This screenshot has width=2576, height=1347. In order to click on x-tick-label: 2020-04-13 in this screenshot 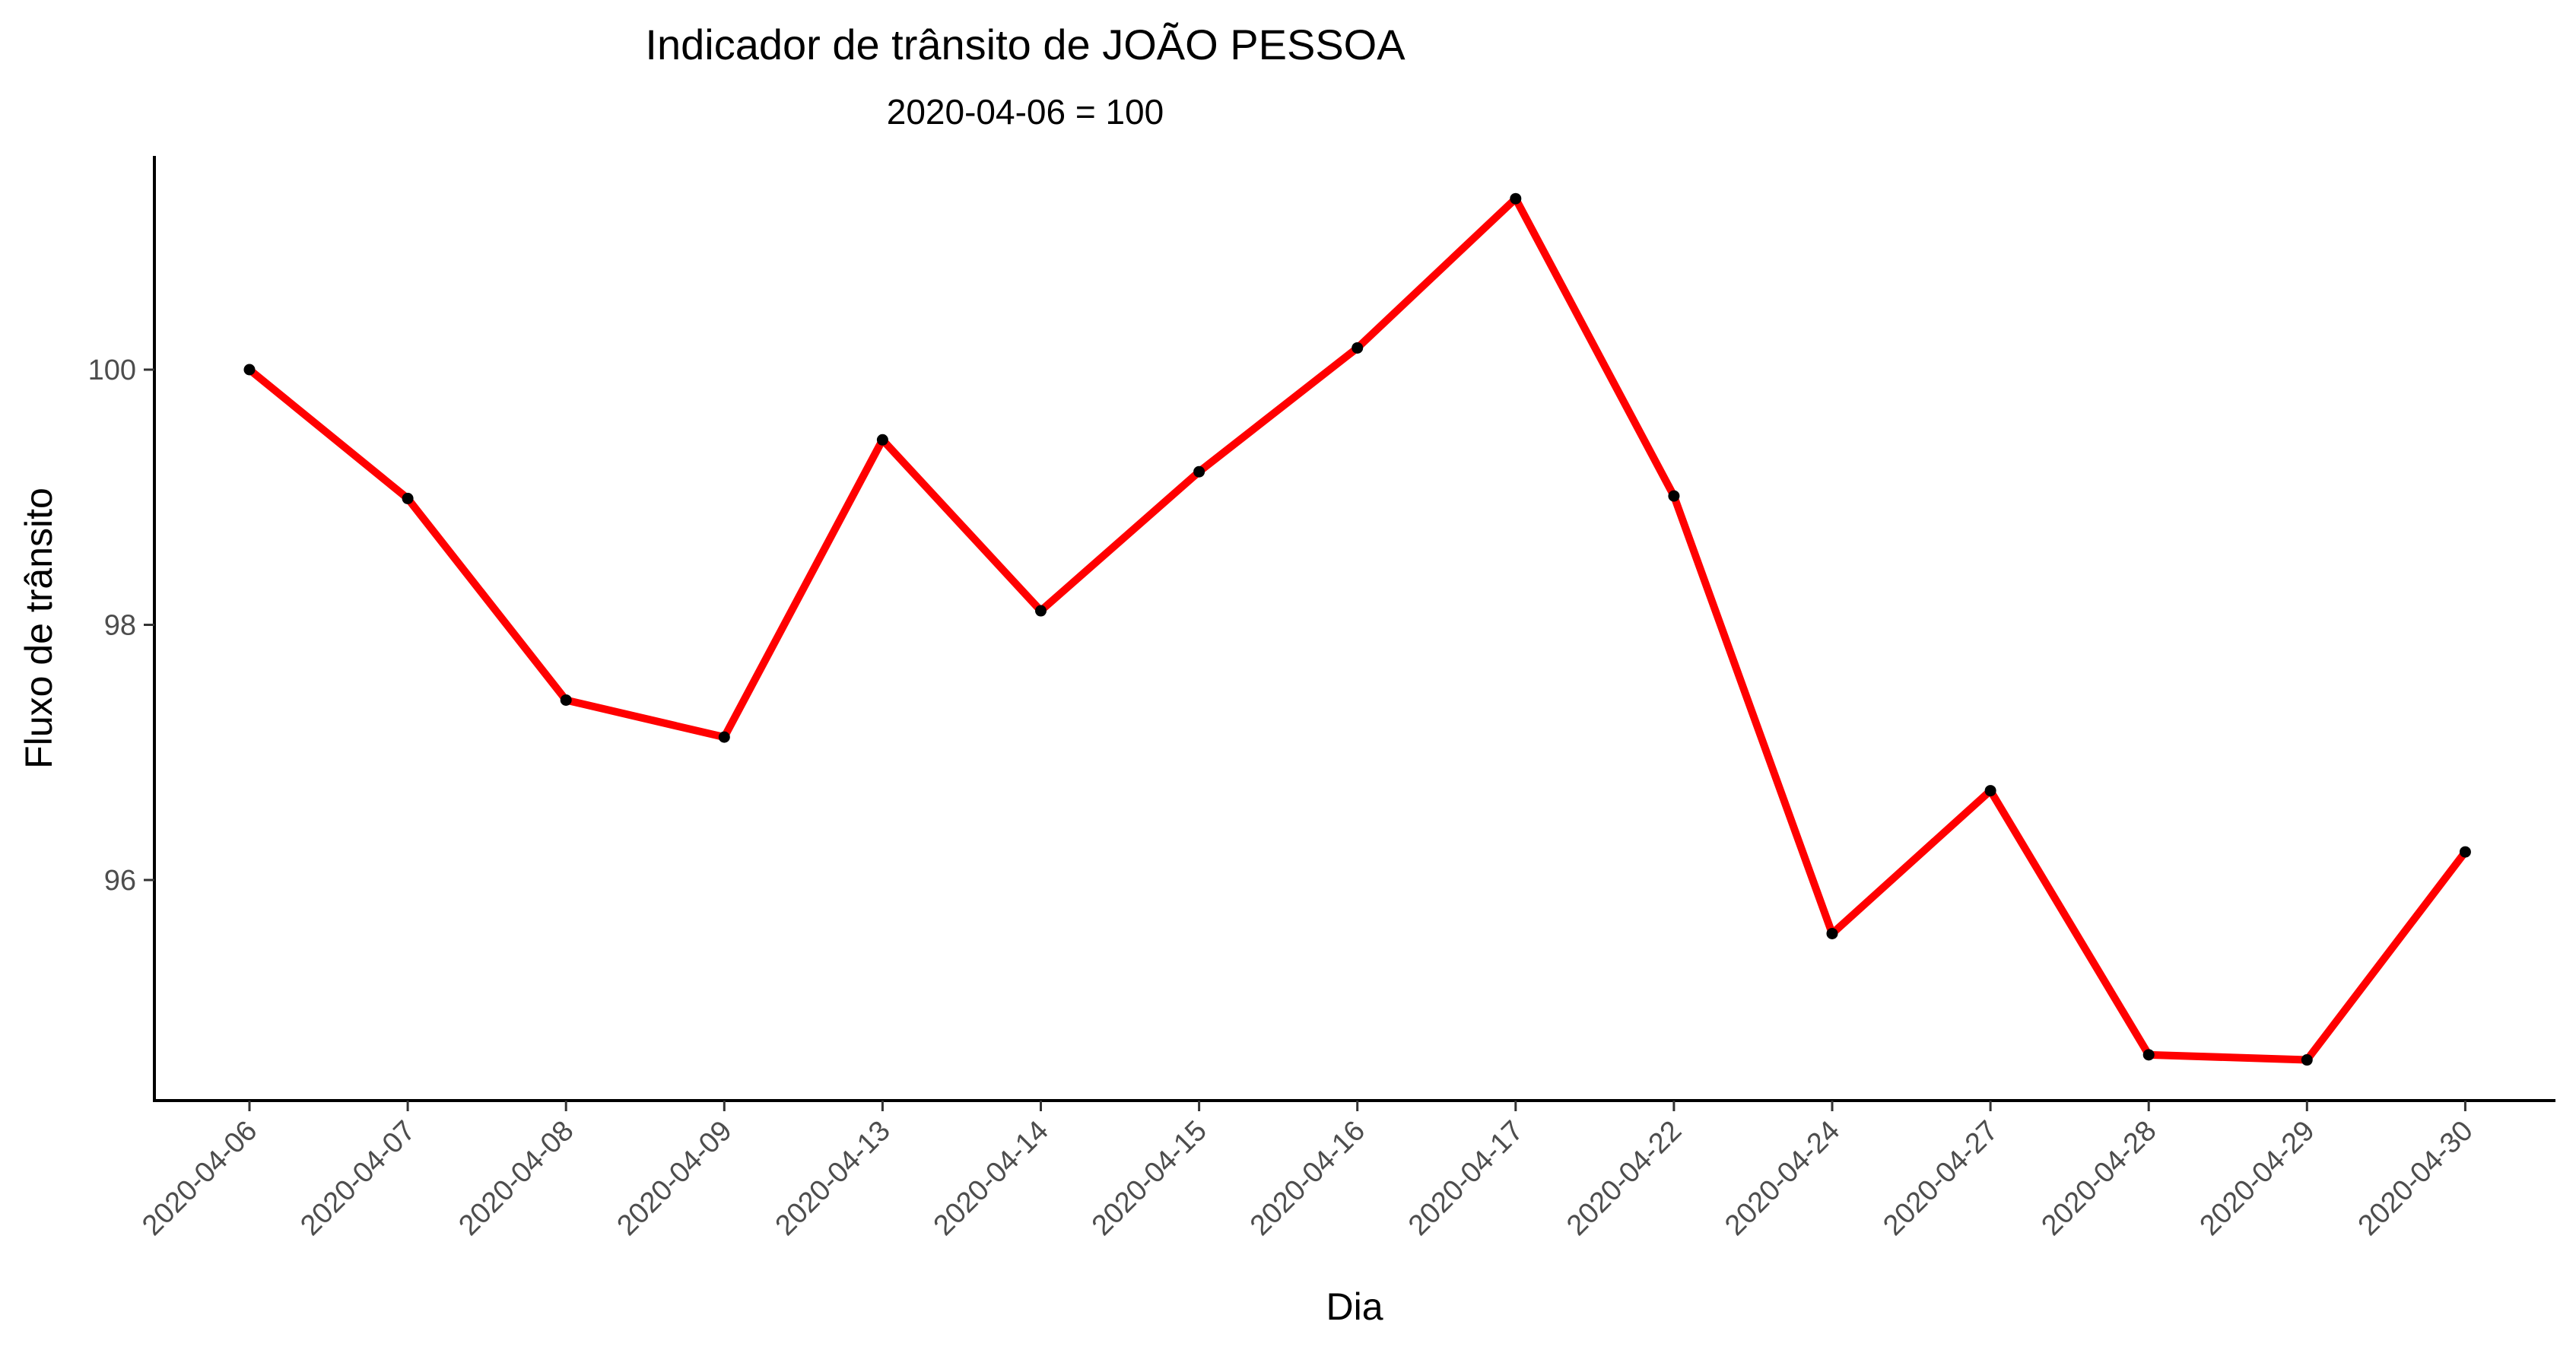, I will do `click(833, 1178)`.